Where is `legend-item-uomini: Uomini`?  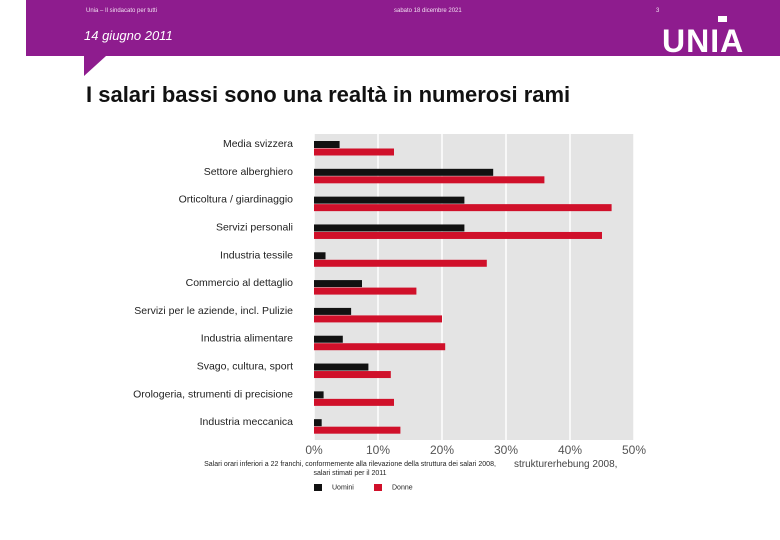
legend-item-uomini: Uomini is located at coordinates (334, 487).